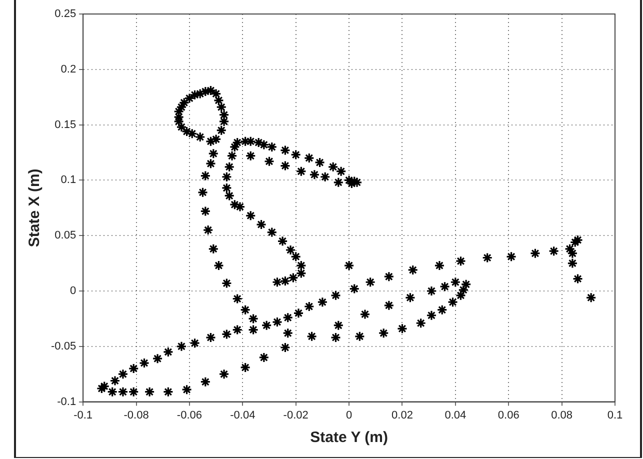 Image resolution: width=643 pixels, height=459 pixels. What do you see at coordinates (136, 415) in the screenshot?
I see `x-tick-label: -0.08` at bounding box center [136, 415].